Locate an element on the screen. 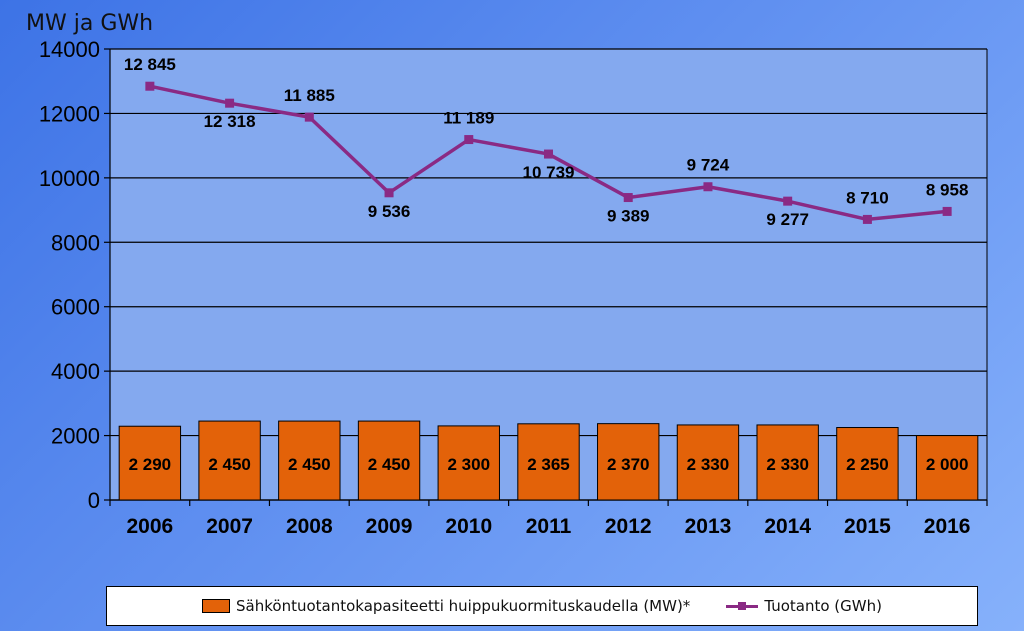 Image resolution: width=1024 pixels, height=631 pixels. bar-data-label: 2 000 is located at coordinates (947, 464).